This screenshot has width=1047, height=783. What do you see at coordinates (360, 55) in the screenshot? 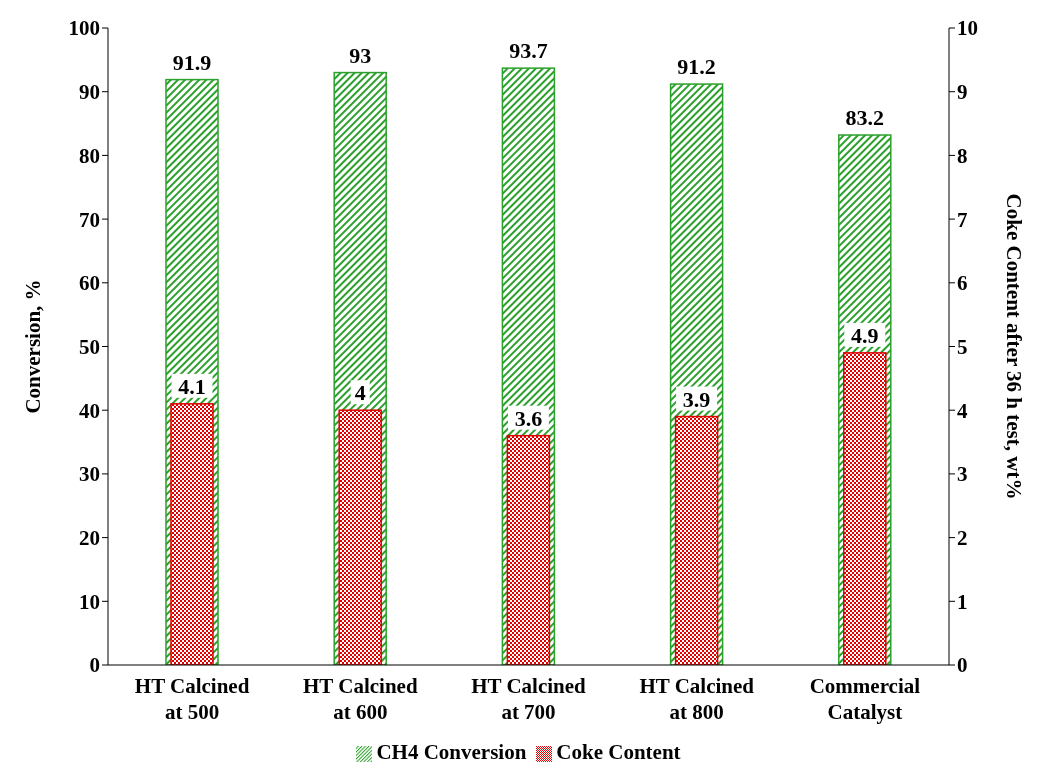
I see `data-label: 93` at bounding box center [360, 55].